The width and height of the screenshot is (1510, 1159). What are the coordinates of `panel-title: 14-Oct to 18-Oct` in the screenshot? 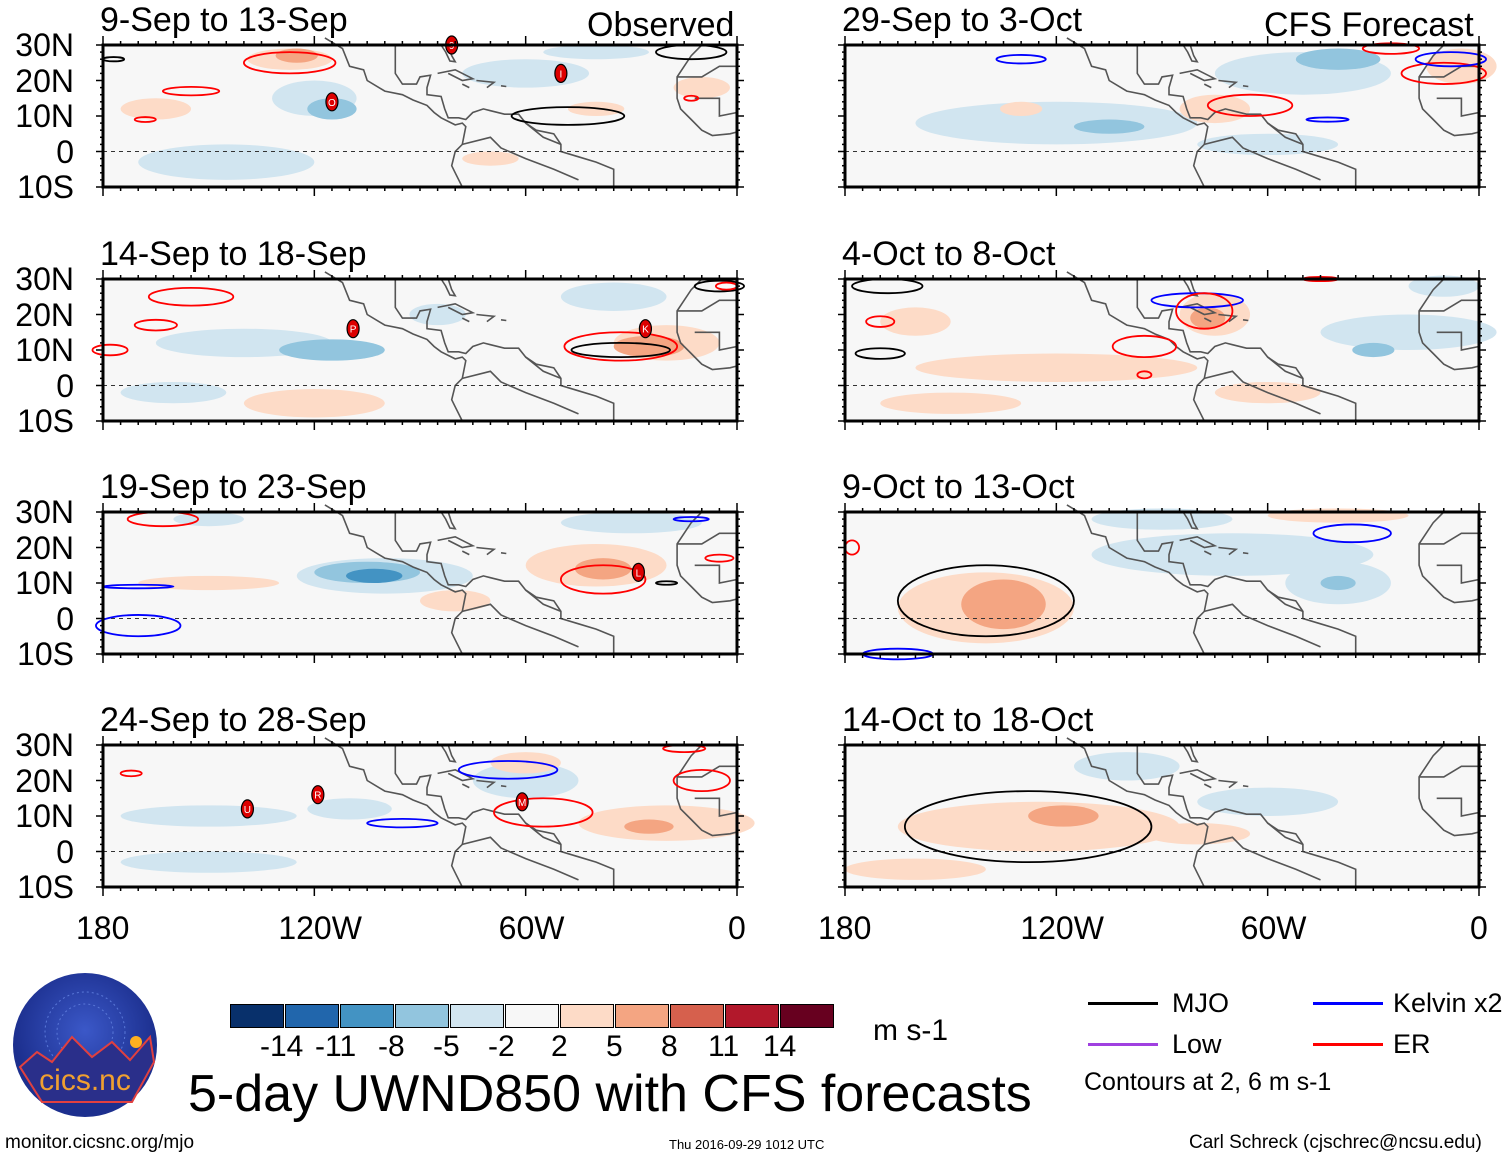 It's located at (968, 720).